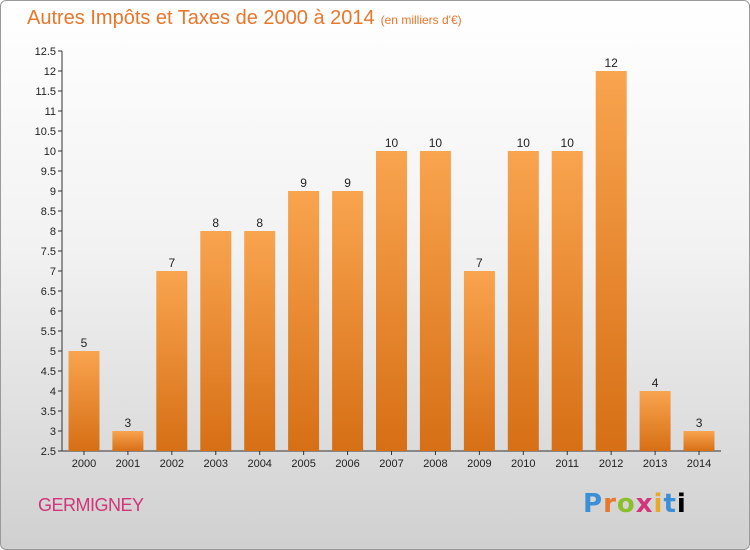 The height and width of the screenshot is (550, 750). What do you see at coordinates (655, 421) in the screenshot?
I see `bar-2013` at bounding box center [655, 421].